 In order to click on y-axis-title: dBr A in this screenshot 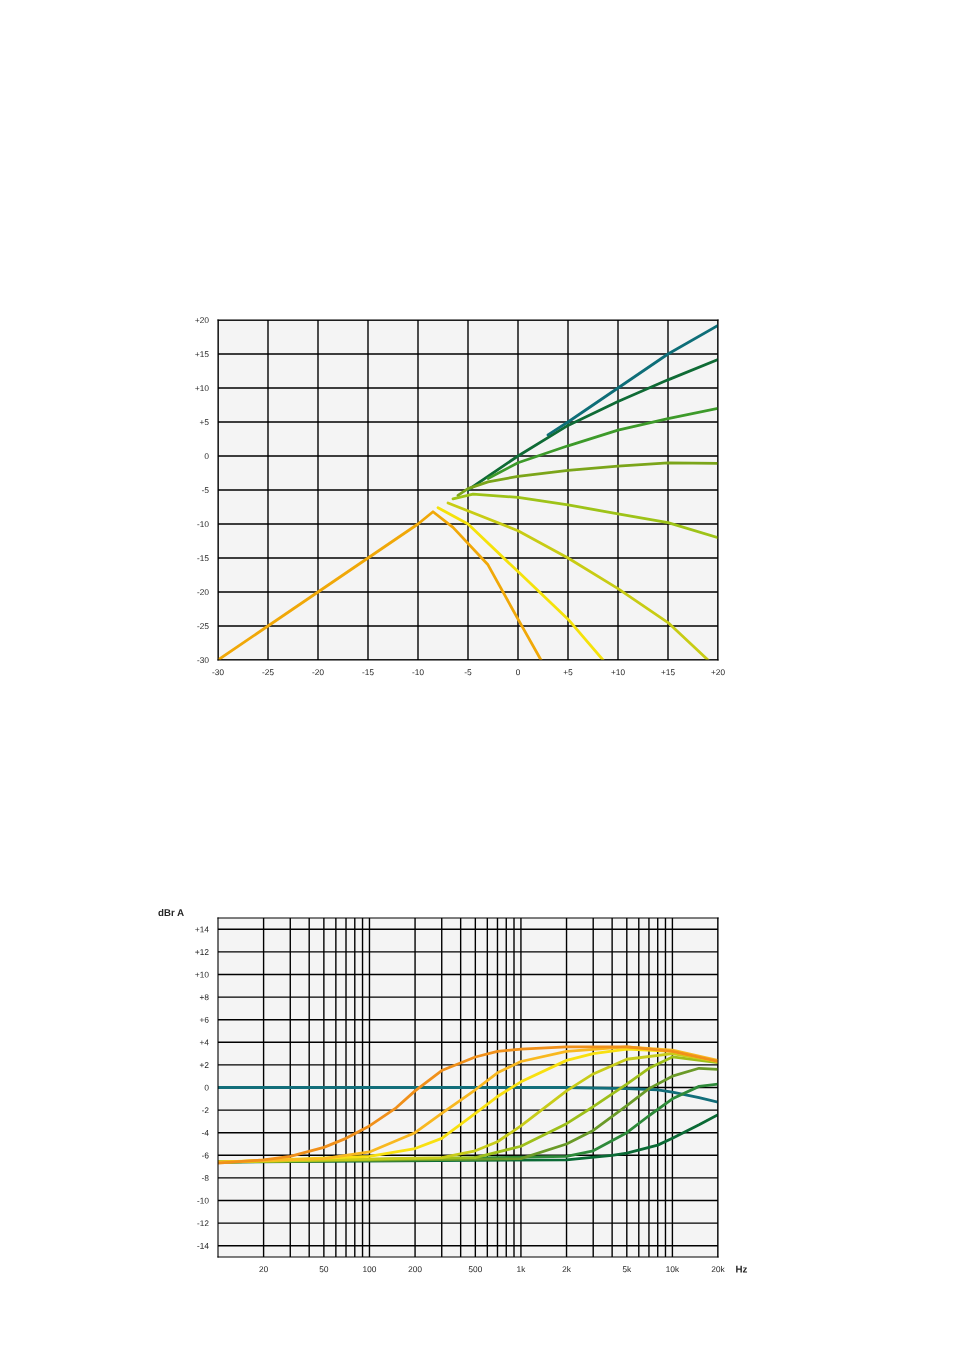, I will do `click(171, 912)`.